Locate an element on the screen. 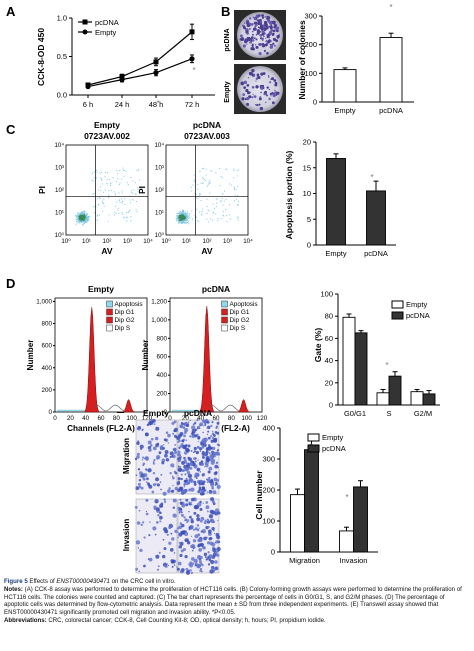  caption-title-label: Figure 5 is located at coordinates (16, 581).